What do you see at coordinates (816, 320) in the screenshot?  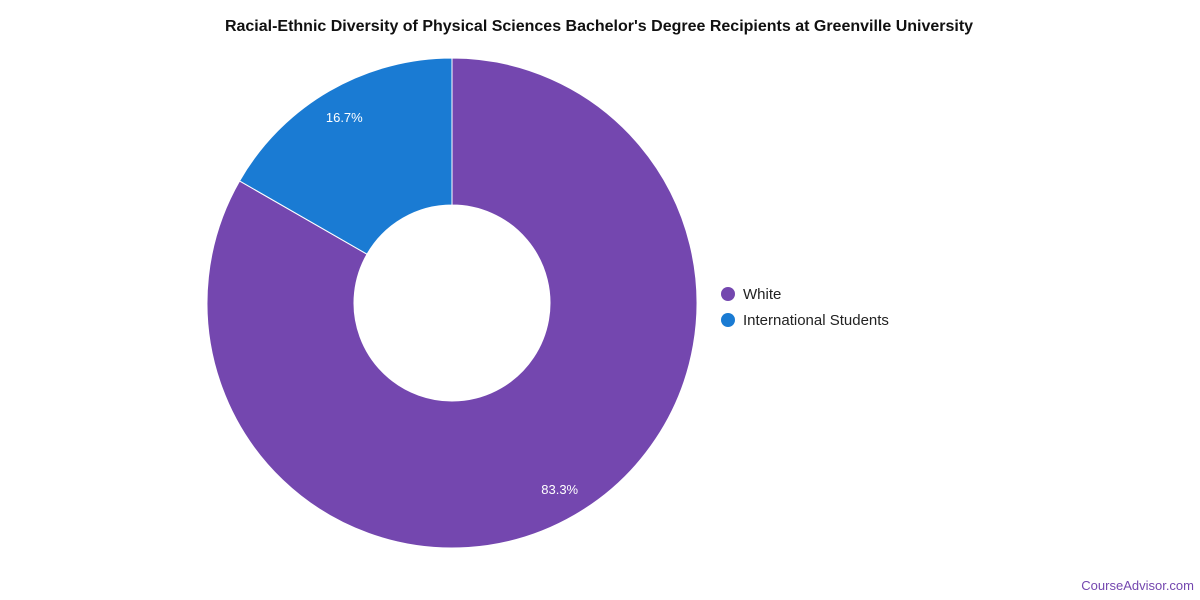 I see `legend-label: International Students` at bounding box center [816, 320].